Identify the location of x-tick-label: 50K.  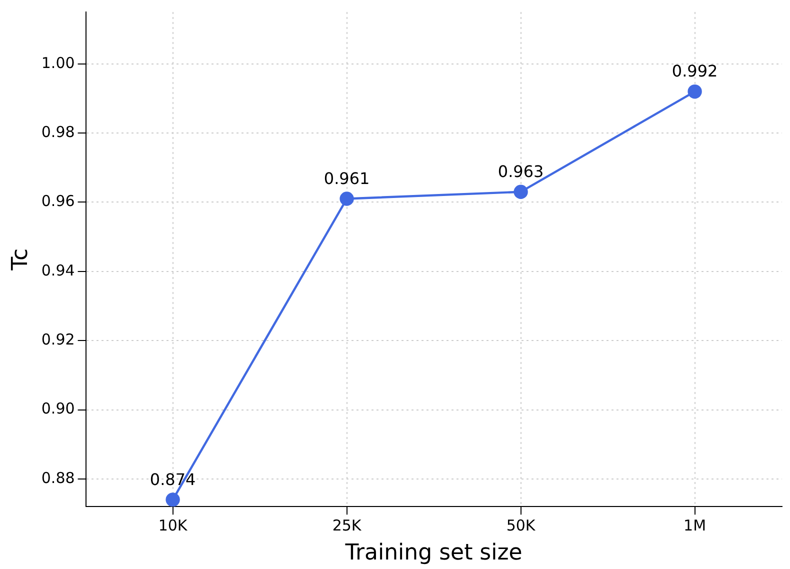
(521, 525).